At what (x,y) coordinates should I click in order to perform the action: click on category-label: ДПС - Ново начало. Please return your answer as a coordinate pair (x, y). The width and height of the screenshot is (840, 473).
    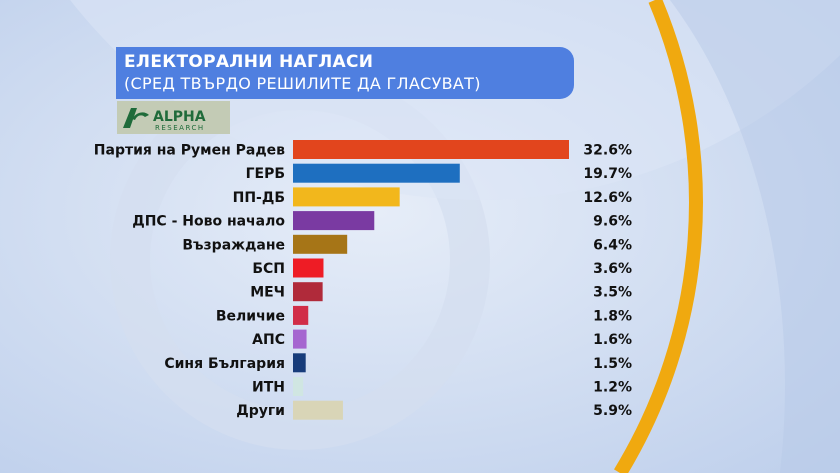
    Looking at the image, I should click on (208, 222).